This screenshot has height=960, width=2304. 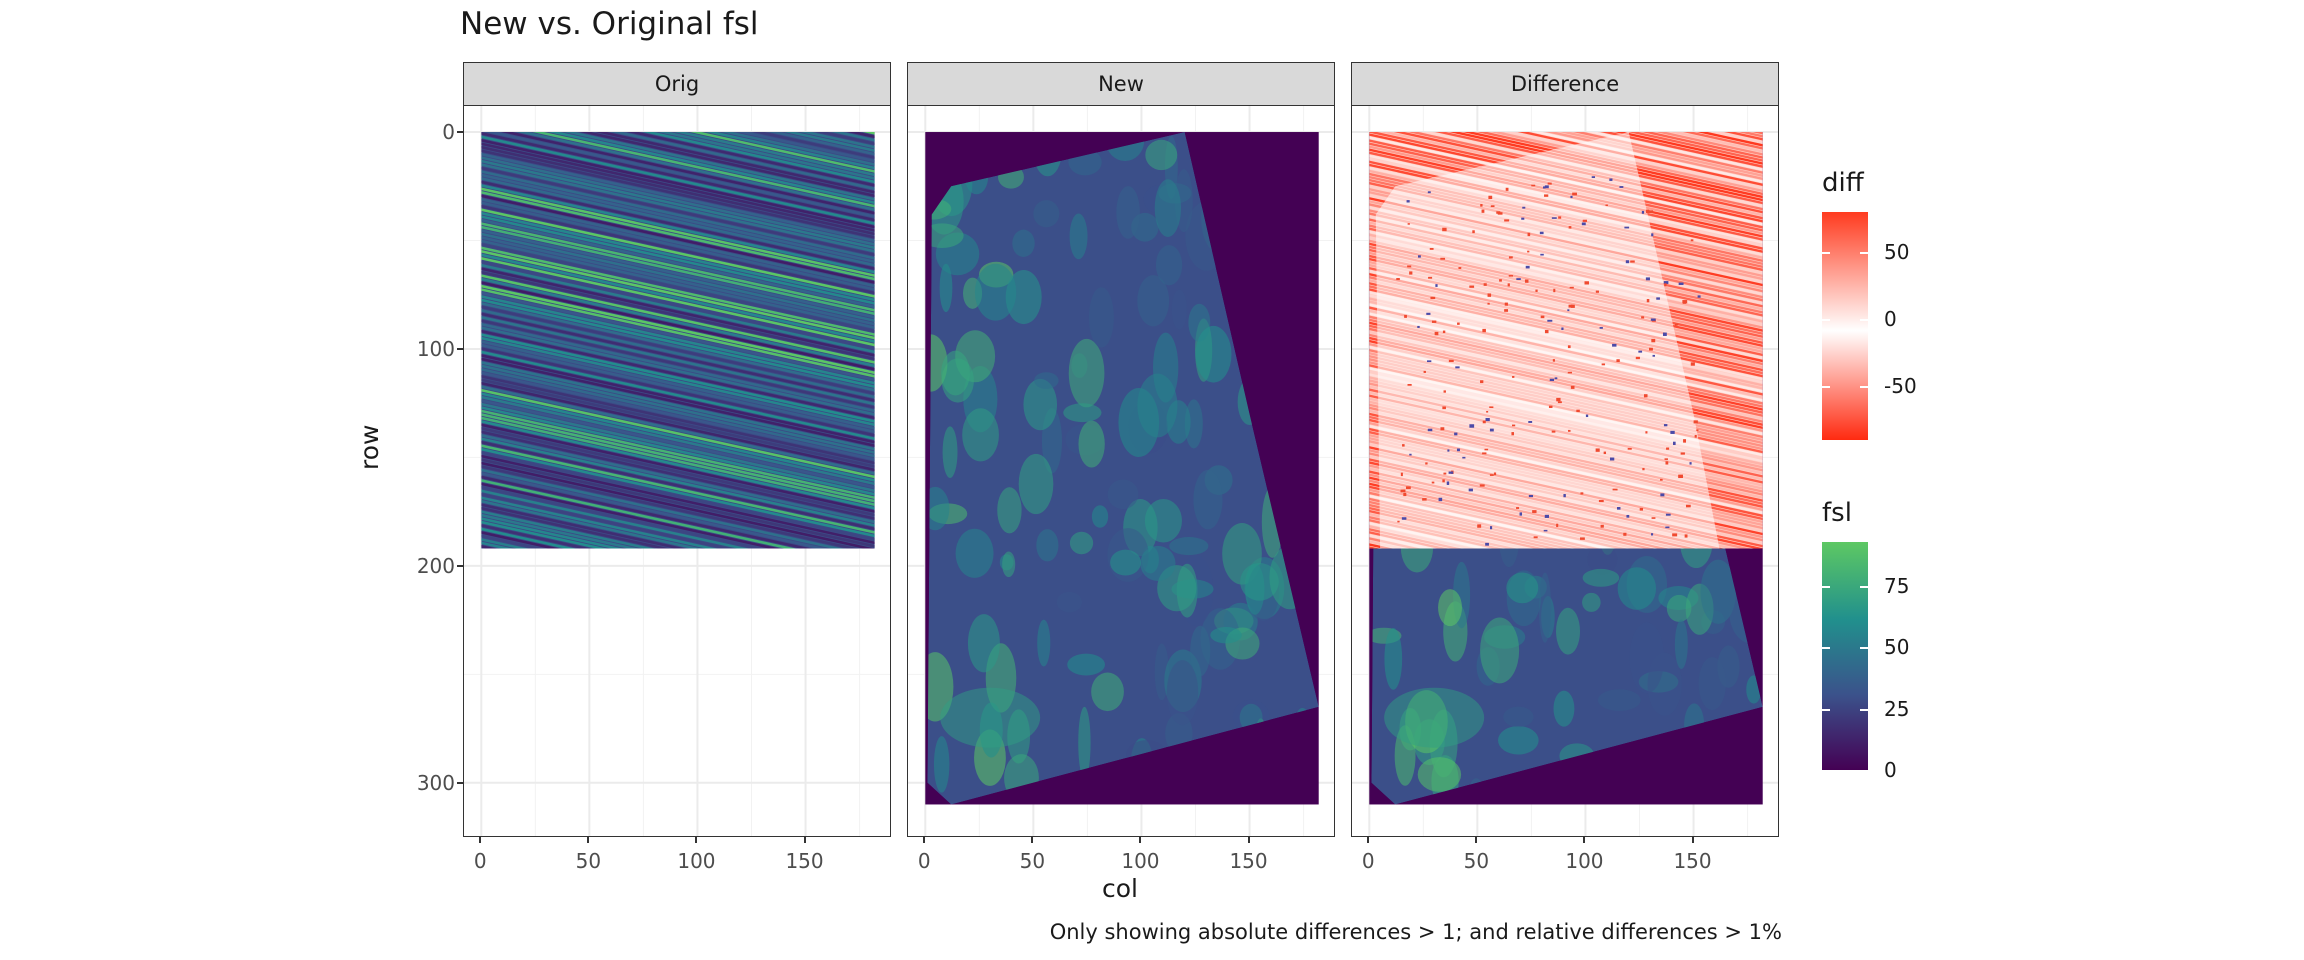 I want to click on y-tick-label: 200, so click(x=435, y=565).